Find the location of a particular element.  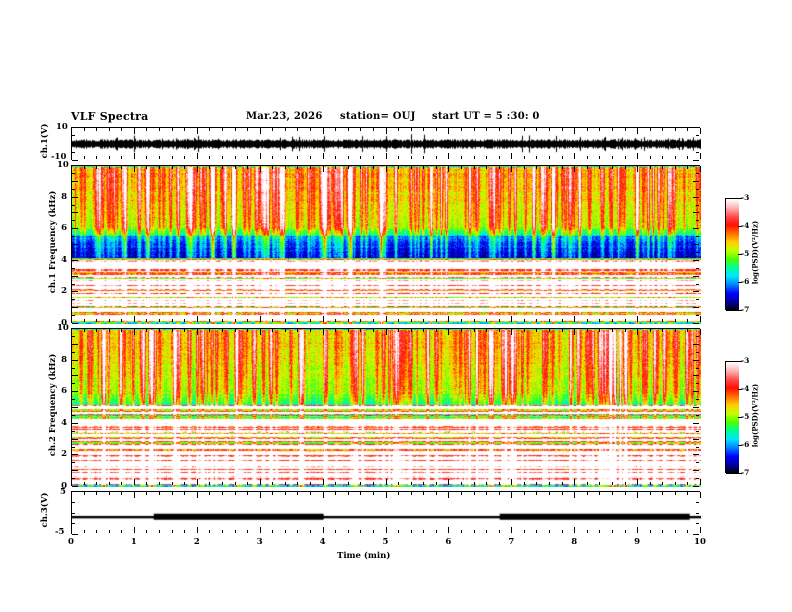

xtick-time-2: 2 is located at coordinates (196, 542).